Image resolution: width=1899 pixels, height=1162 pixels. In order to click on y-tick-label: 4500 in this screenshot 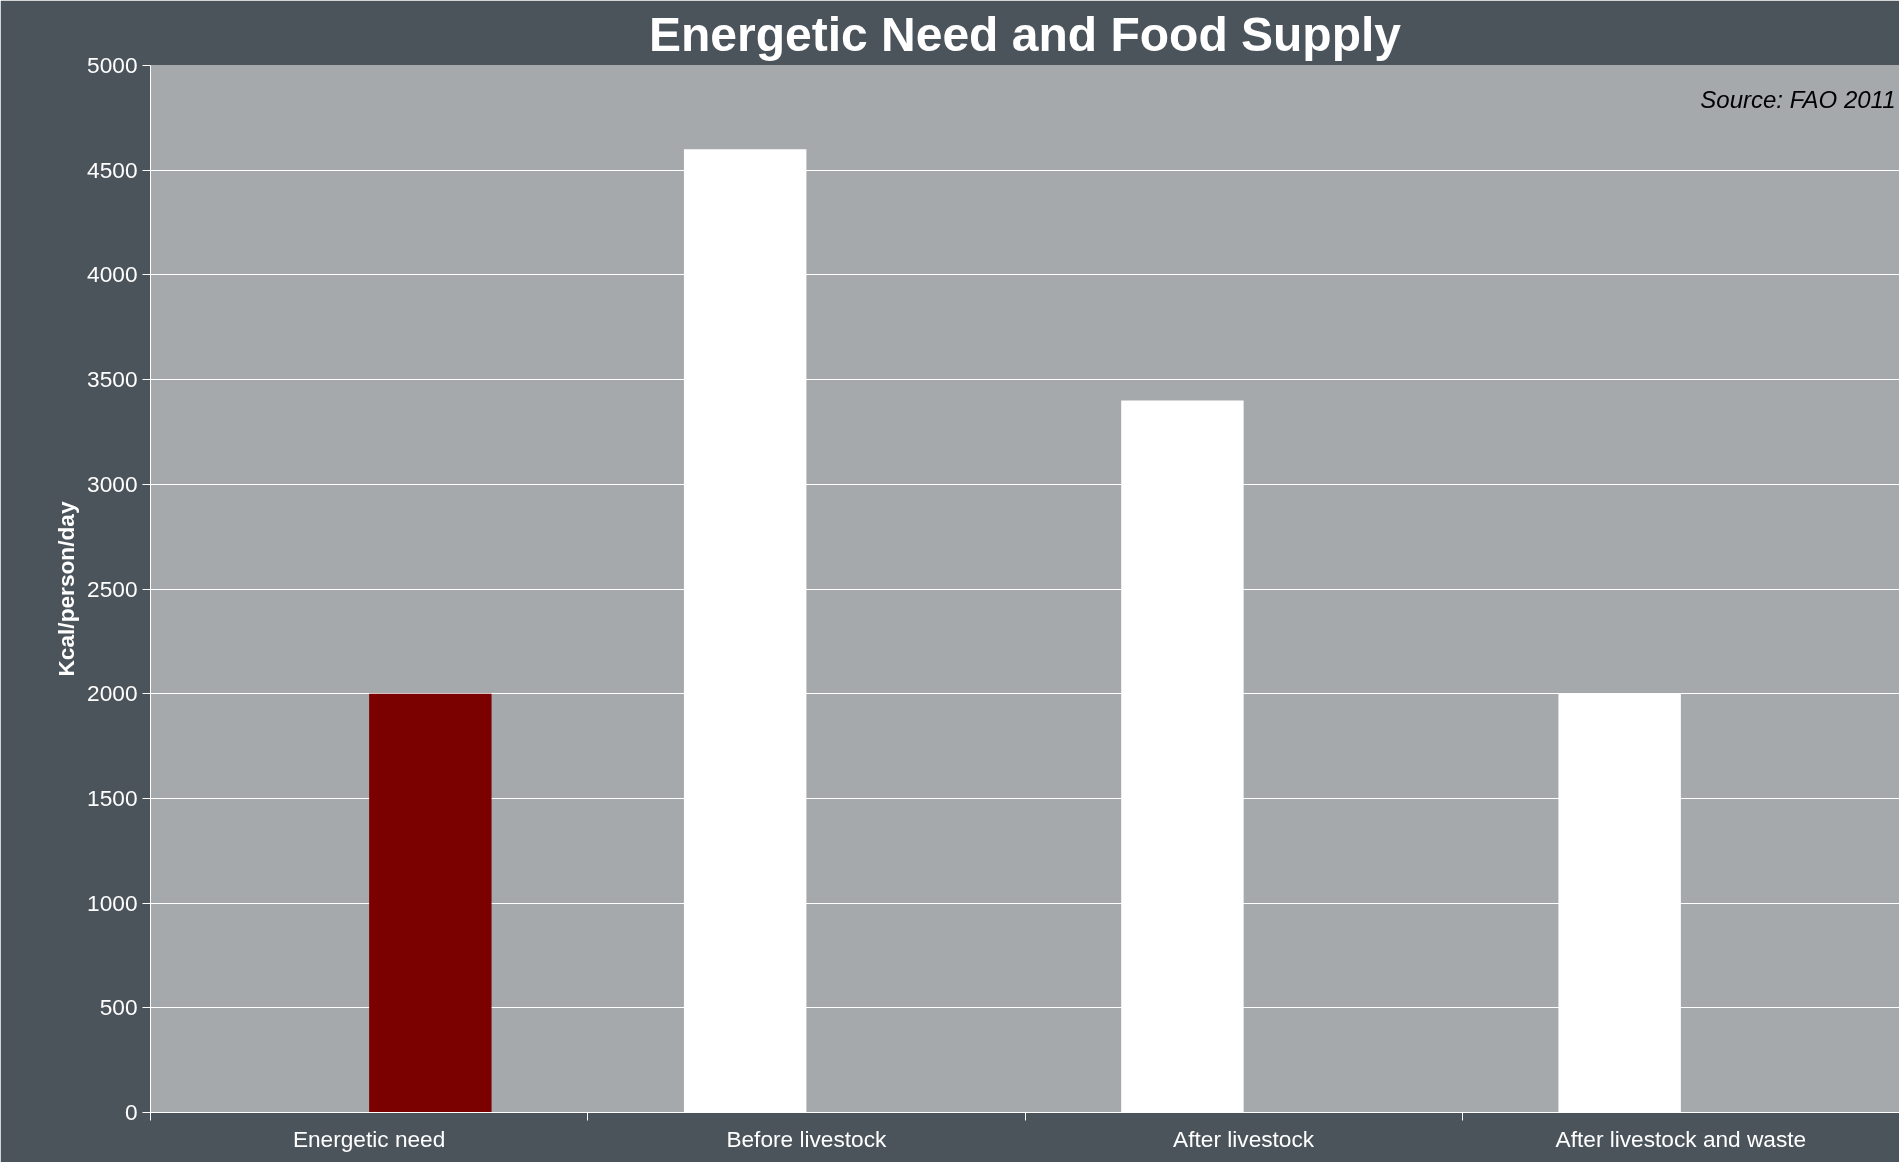, I will do `click(112, 169)`.